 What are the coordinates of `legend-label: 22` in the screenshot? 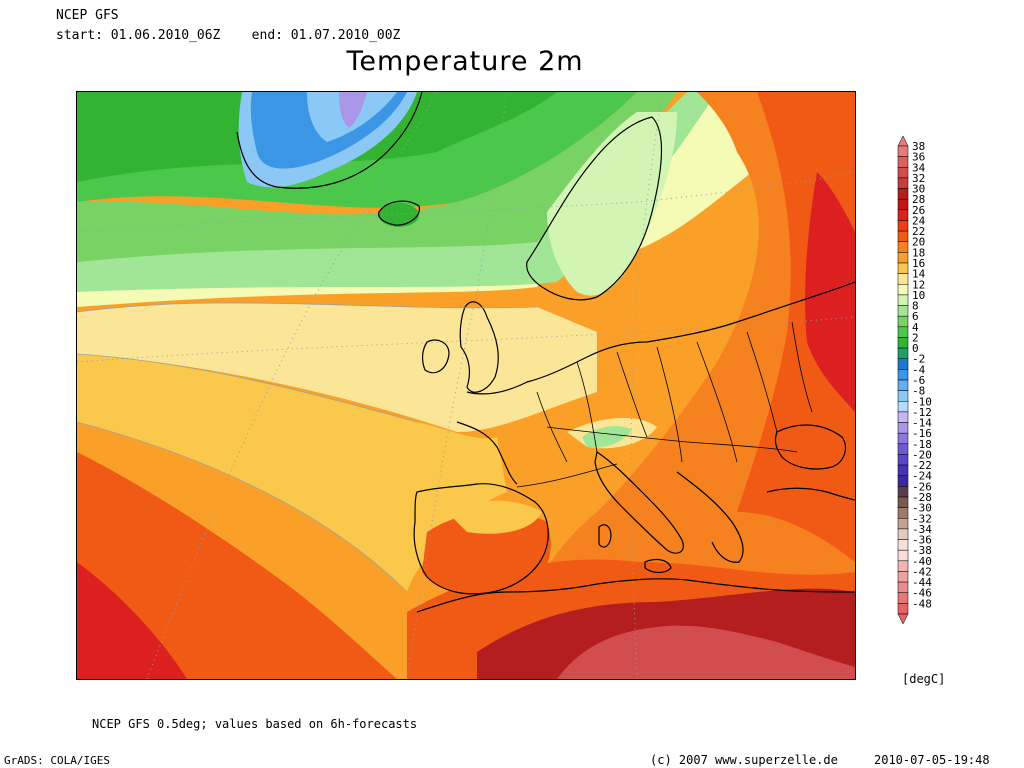 It's located at (918, 231).